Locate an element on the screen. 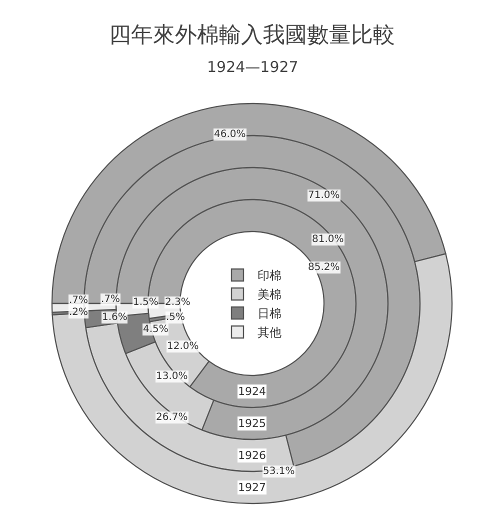 Image resolution: width=504 pixels, height=517 pixels. legend-label: 日棉 is located at coordinates (270, 313).